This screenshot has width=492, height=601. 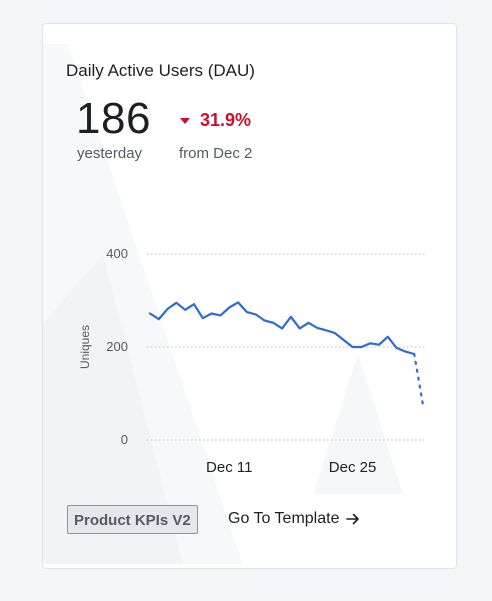 What do you see at coordinates (117, 253) in the screenshot?
I see `y-tick-label: 400` at bounding box center [117, 253].